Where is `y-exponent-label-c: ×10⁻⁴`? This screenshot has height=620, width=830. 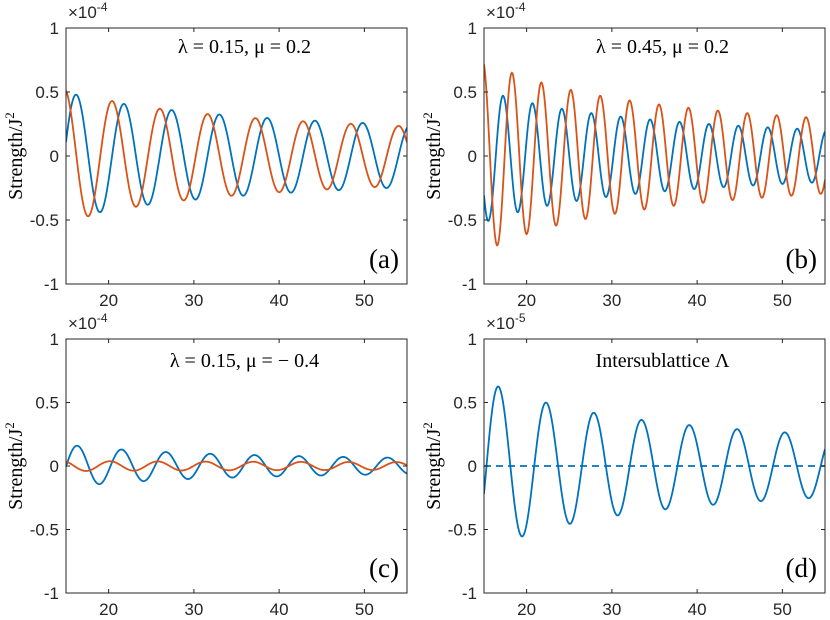
y-exponent-label-c: ×10⁻⁴ is located at coordinates (88, 322).